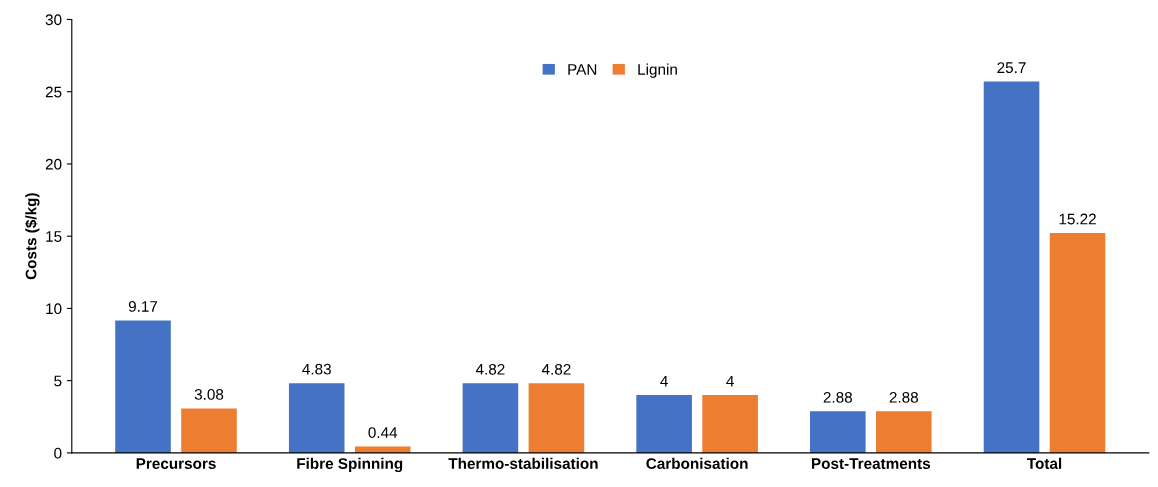 The height and width of the screenshot is (487, 1158). Describe the element at coordinates (1077, 219) in the screenshot. I see `data-label: 15.22` at that location.